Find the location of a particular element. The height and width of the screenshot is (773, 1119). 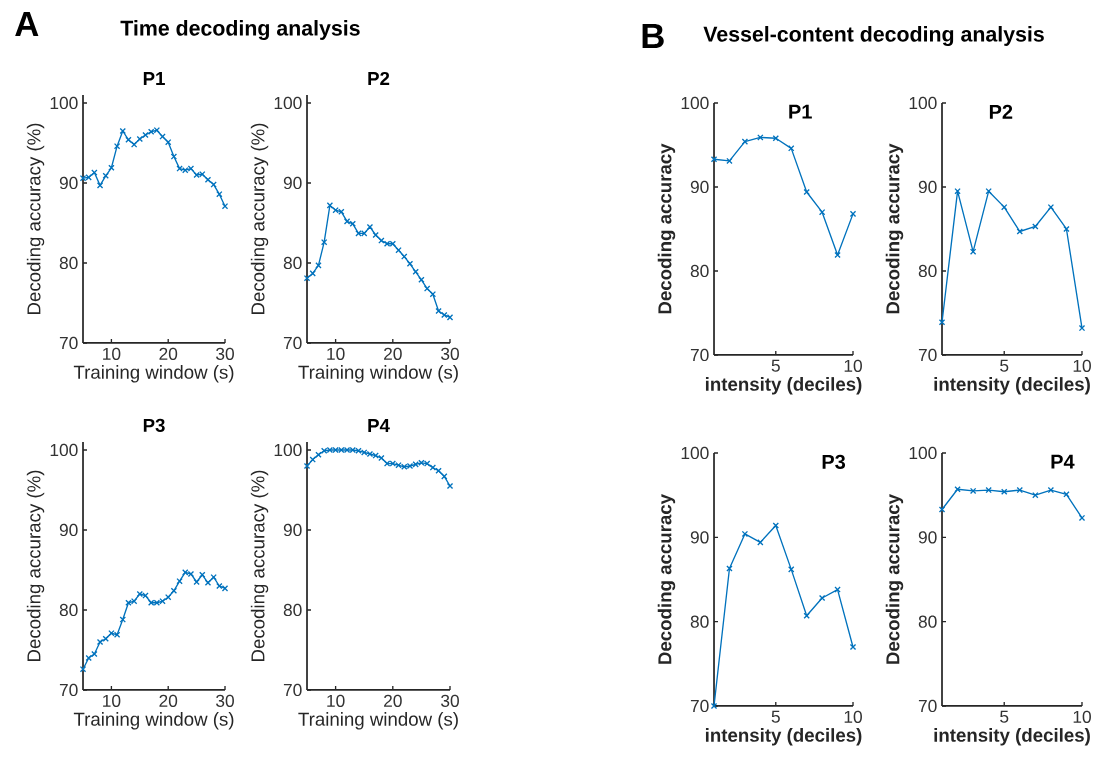

text: Time decoding analysis is located at coordinates (240, 30).